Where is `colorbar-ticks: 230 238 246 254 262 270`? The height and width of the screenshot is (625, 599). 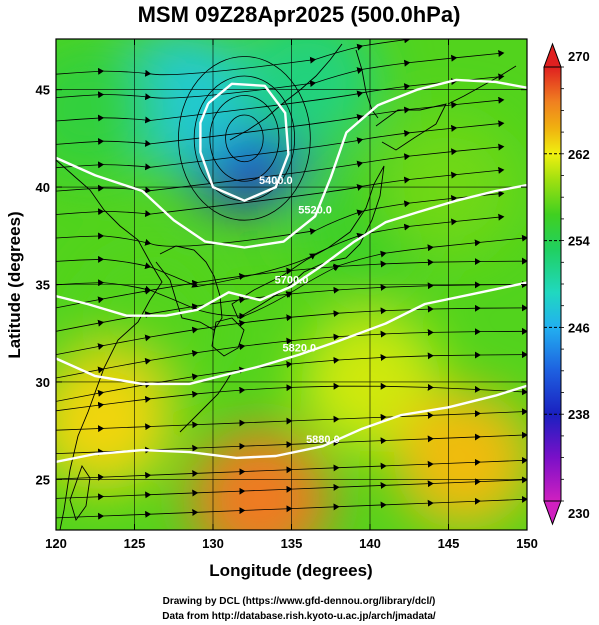 colorbar-ticks: 230 238 246 254 262 270 is located at coordinates (567, 285).